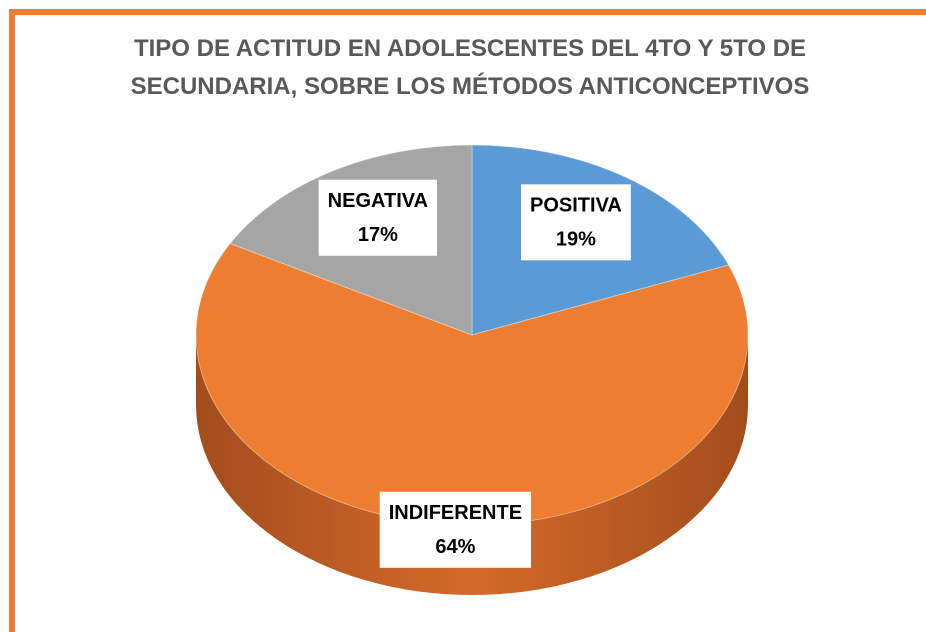  What do you see at coordinates (378, 201) in the screenshot?
I see `category-label: NEGATIVA` at bounding box center [378, 201].